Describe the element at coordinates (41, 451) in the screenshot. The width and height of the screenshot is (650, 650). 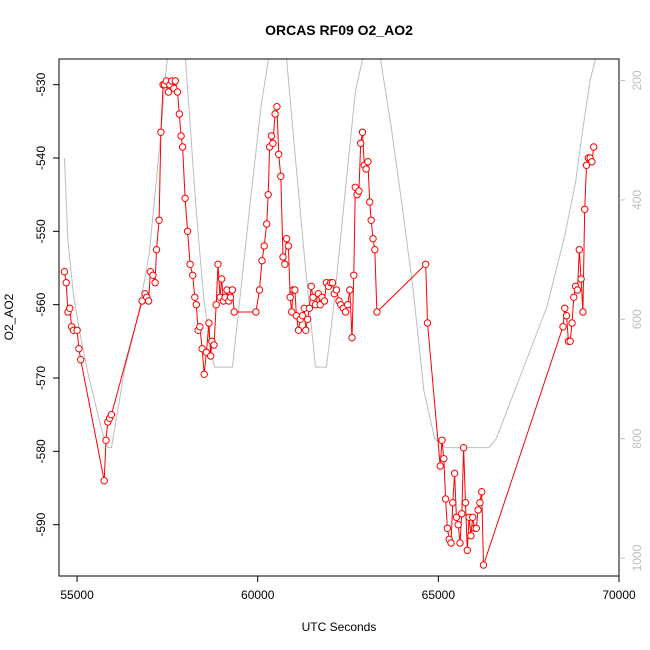
I see `y-tick-label: -580` at that location.